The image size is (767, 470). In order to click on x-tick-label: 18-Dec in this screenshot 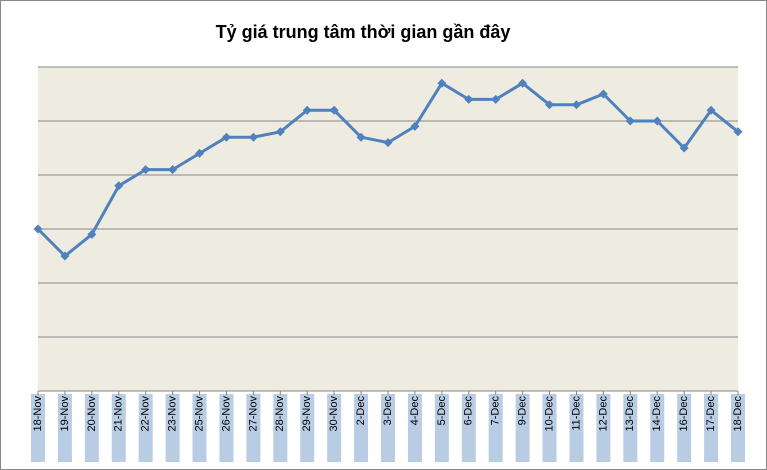, I will do `click(738, 414)`.